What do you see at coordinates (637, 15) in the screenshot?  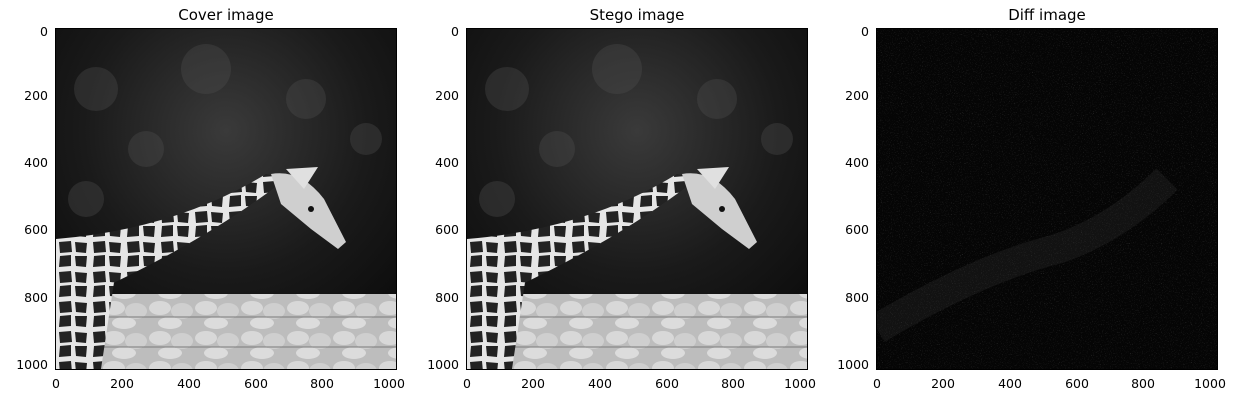 I see `panel-title: Stego image` at bounding box center [637, 15].